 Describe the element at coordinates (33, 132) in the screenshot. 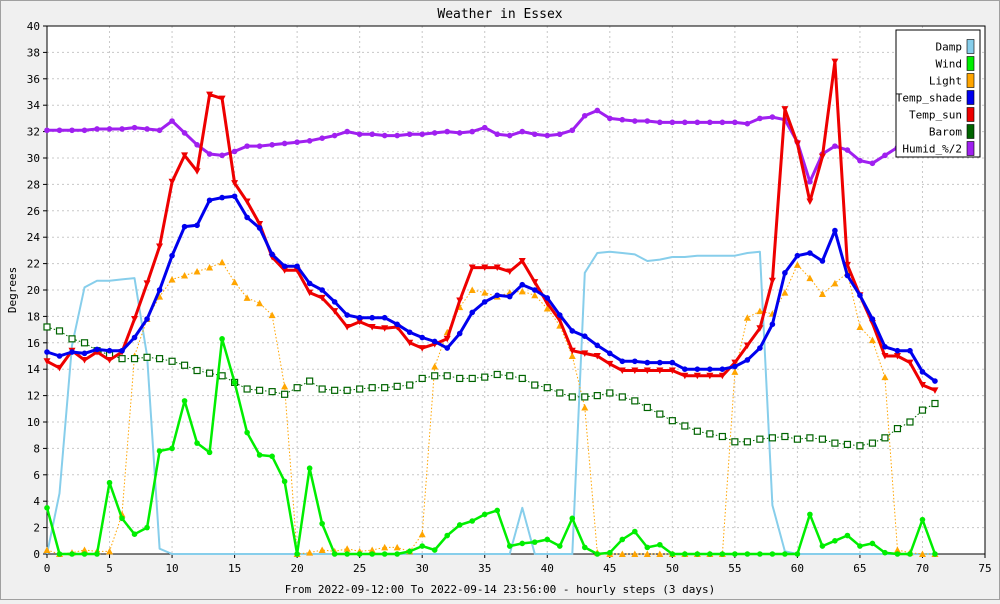

I see `y-tick-label: 32` at that location.